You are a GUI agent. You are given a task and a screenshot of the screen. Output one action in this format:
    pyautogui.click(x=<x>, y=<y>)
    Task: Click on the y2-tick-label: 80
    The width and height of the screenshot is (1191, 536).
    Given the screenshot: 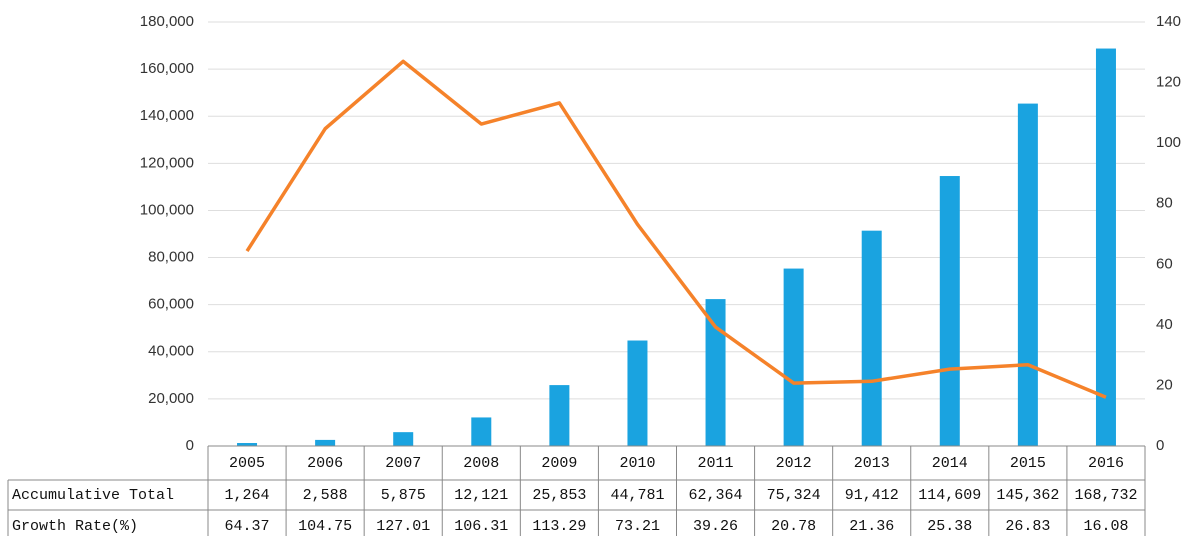 What is the action you would take?
    pyautogui.click(x=1164, y=203)
    